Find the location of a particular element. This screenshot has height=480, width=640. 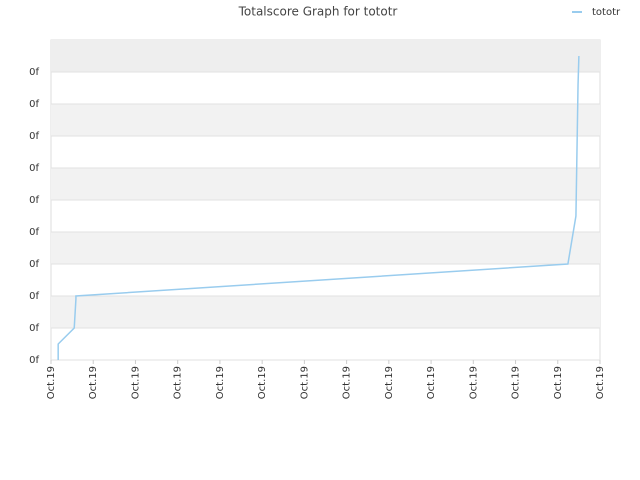

legend-label: tototr is located at coordinates (606, 12).